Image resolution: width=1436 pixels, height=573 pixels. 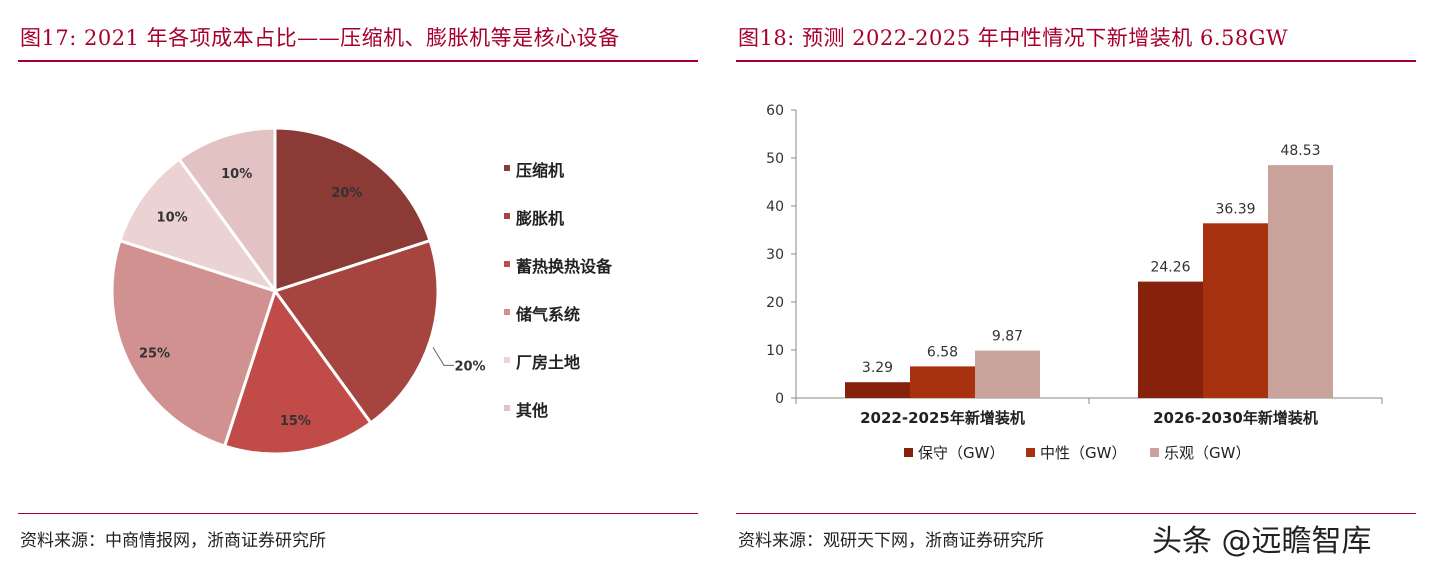 What do you see at coordinates (1207, 453) in the screenshot?
I see `legend-label: 乐观（GW）` at bounding box center [1207, 453].